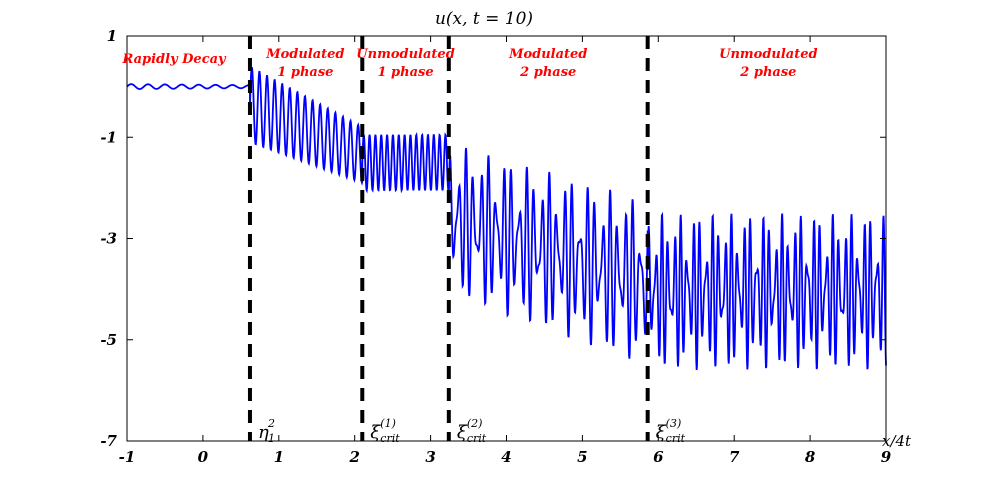 The image size is (981, 498). I want to click on x-tick-label: 0, so click(203, 457).